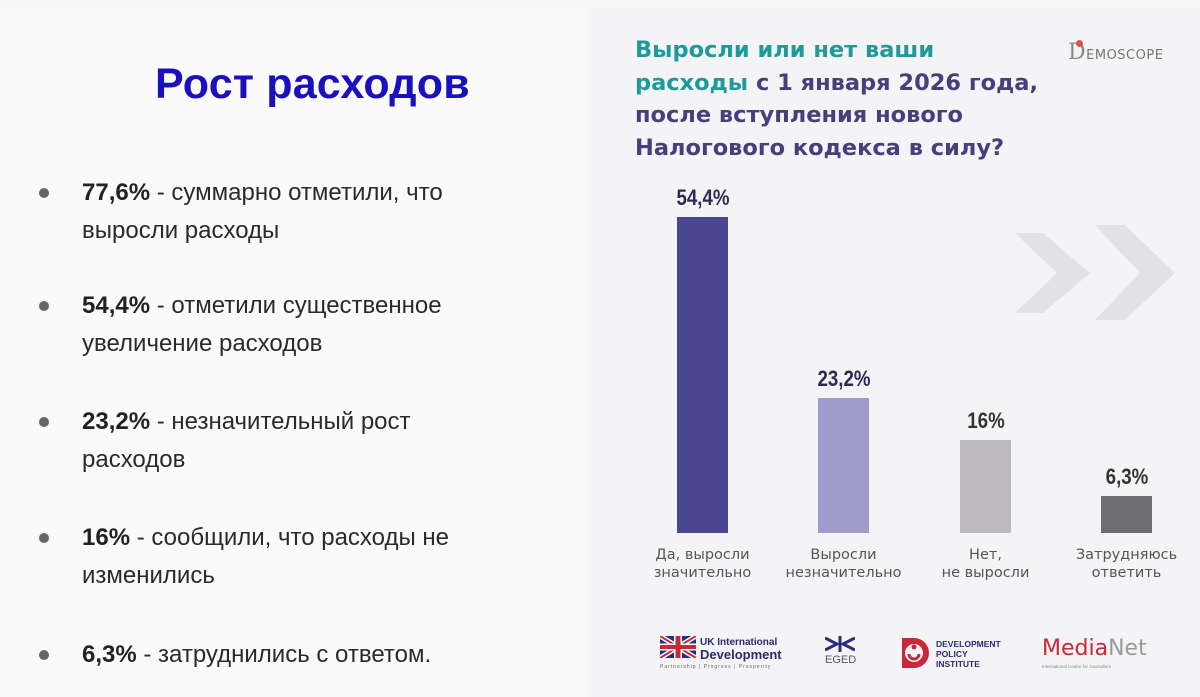 The height and width of the screenshot is (697, 1200). Describe the element at coordinates (296, 305) in the screenshot. I see `bullet-text: - отметили существенное` at that location.